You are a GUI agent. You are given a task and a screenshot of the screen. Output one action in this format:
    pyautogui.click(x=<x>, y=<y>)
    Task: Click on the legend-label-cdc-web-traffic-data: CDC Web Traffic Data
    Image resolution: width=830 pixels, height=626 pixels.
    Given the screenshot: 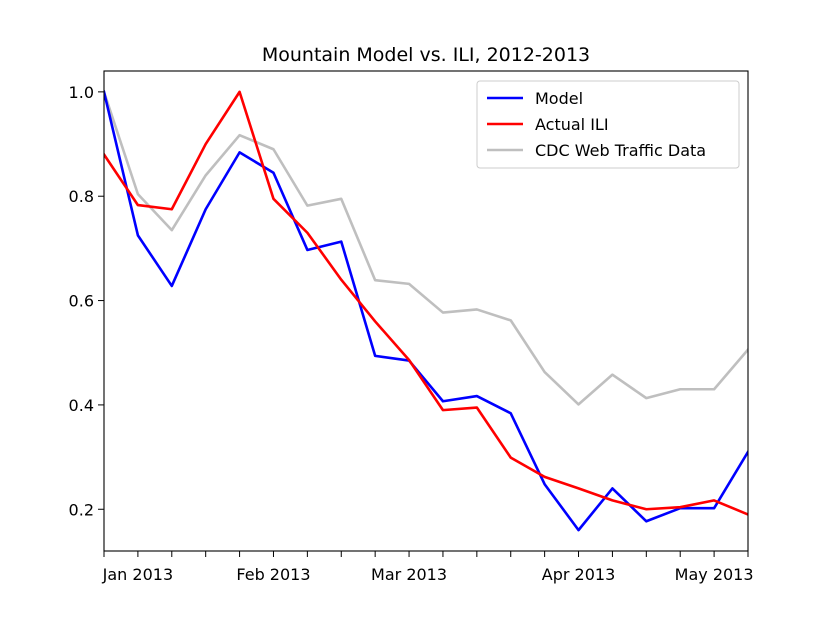 What is the action you would take?
    pyautogui.click(x=620, y=150)
    